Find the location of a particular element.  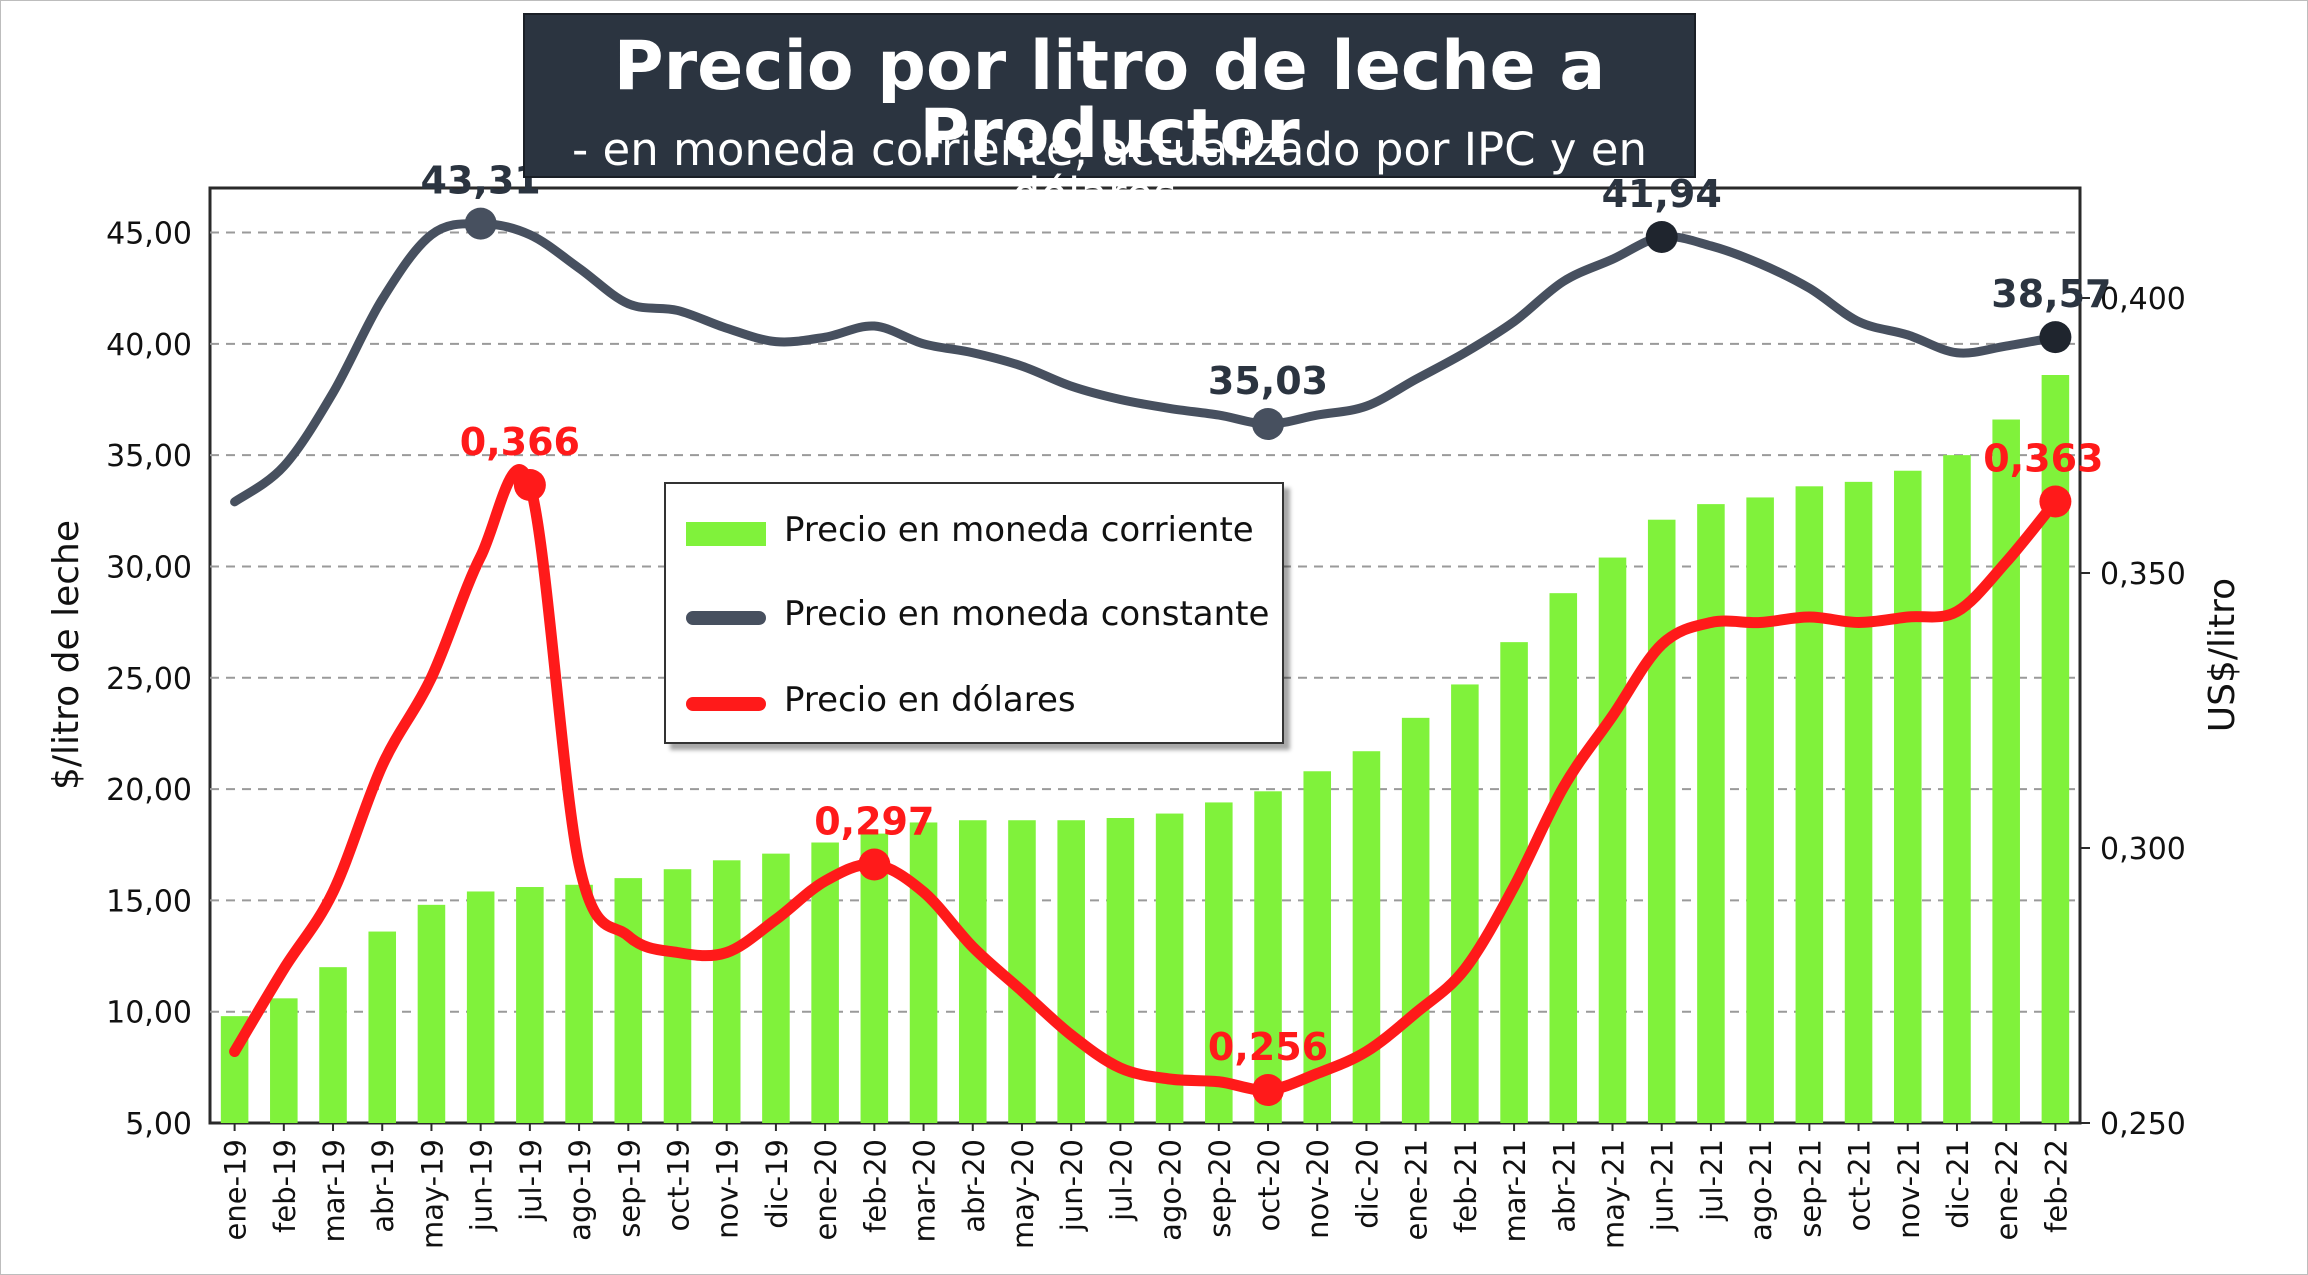

data-label-jun-21: 41,94 is located at coordinates (1662, 194).